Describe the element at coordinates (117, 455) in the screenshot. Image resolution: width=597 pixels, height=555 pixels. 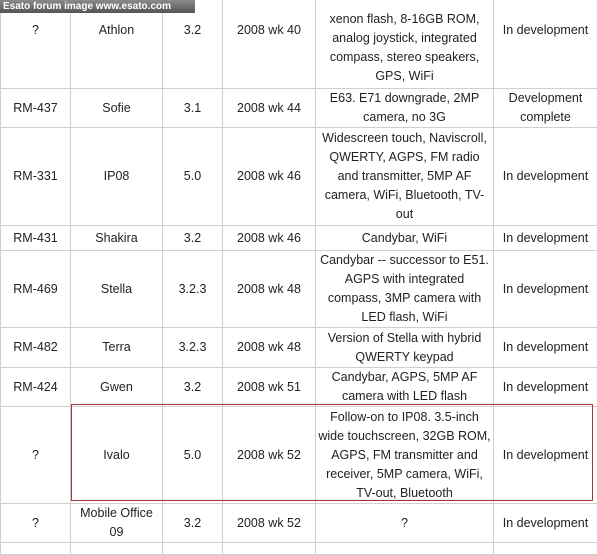
I see `codename: Ivalo` at that location.